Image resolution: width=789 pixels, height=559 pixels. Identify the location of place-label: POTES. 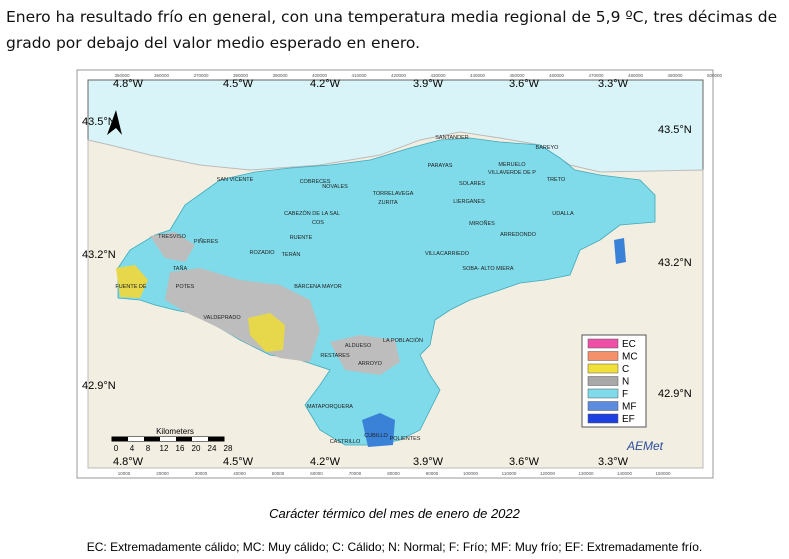
(185, 287).